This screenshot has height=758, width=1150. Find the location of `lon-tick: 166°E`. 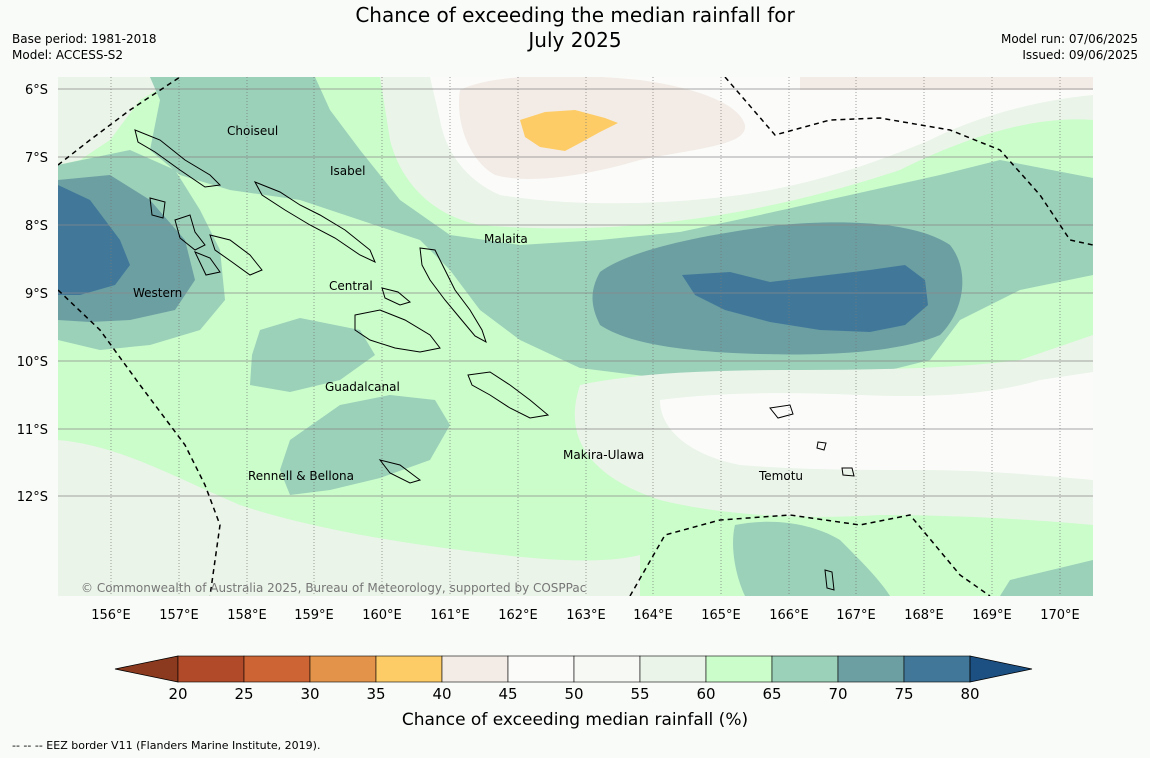

lon-tick: 166°E is located at coordinates (789, 615).